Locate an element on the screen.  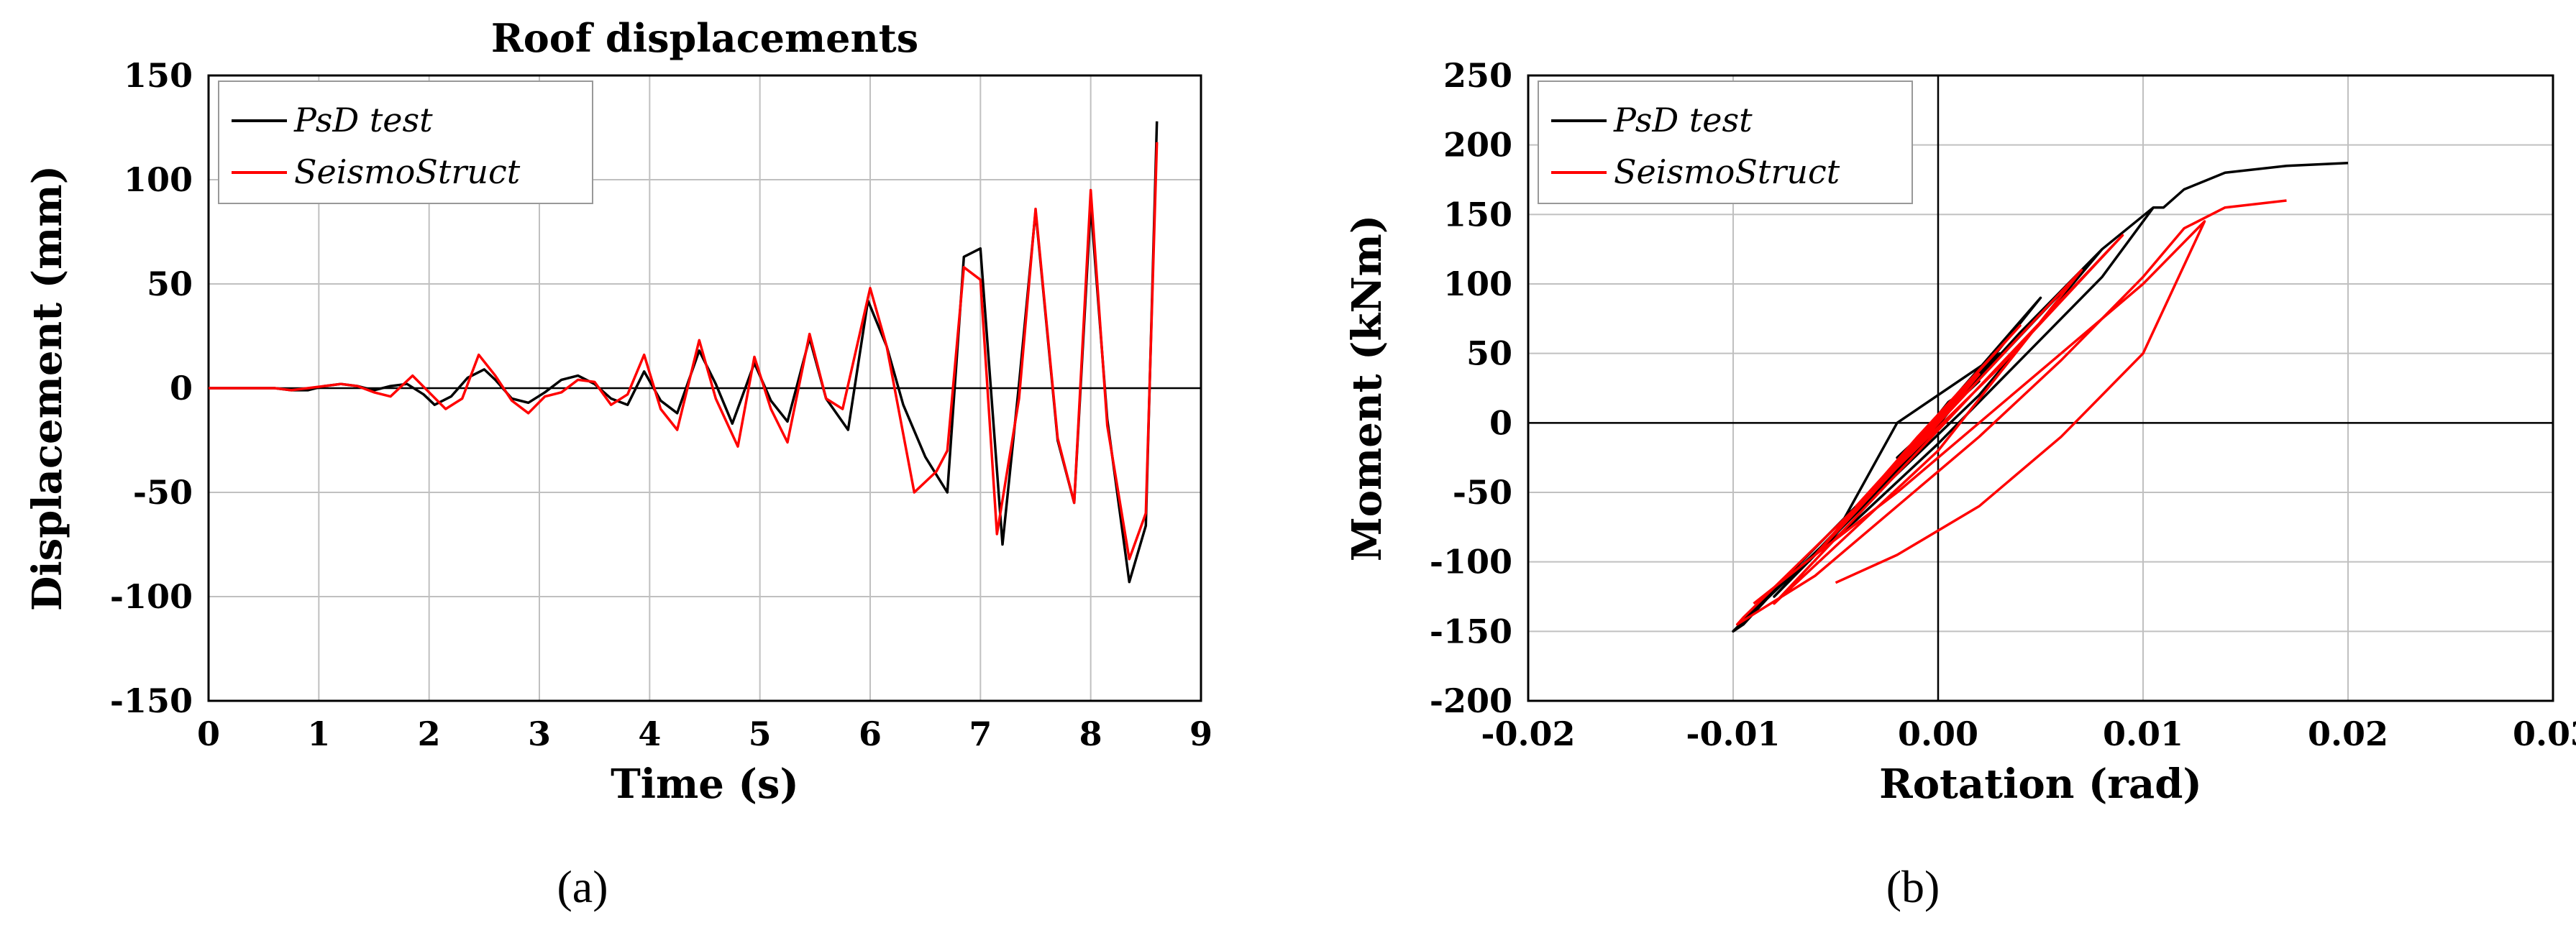
panel-label: (b) is located at coordinates (1913, 887).